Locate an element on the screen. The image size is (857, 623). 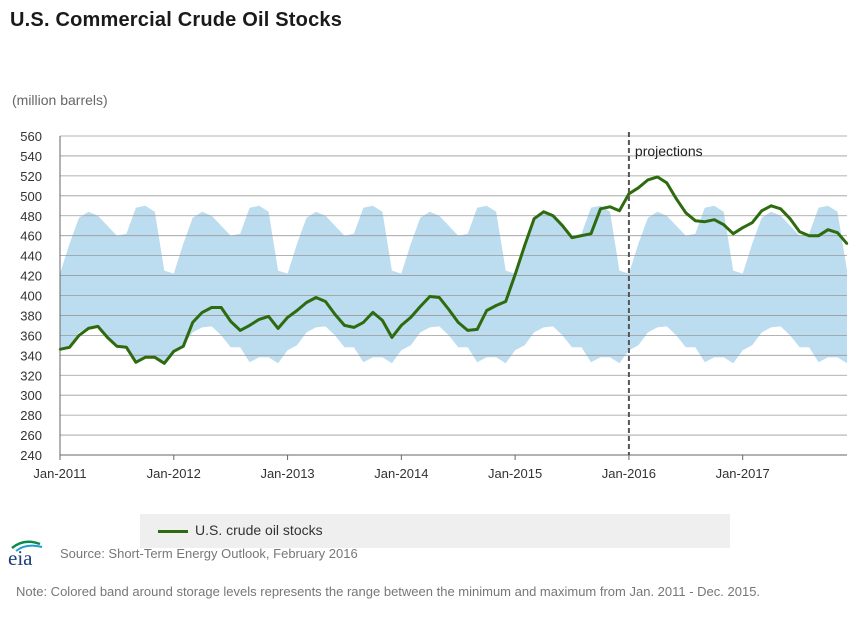
eia-logo-text: eia is located at coordinates (20, 557).